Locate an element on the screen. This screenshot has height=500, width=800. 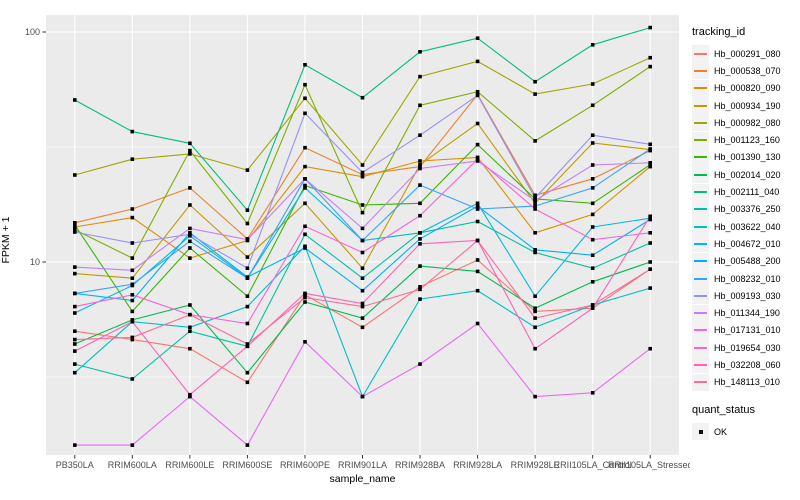
legend-item: Hb_017131_010 is located at coordinates (745, 330).